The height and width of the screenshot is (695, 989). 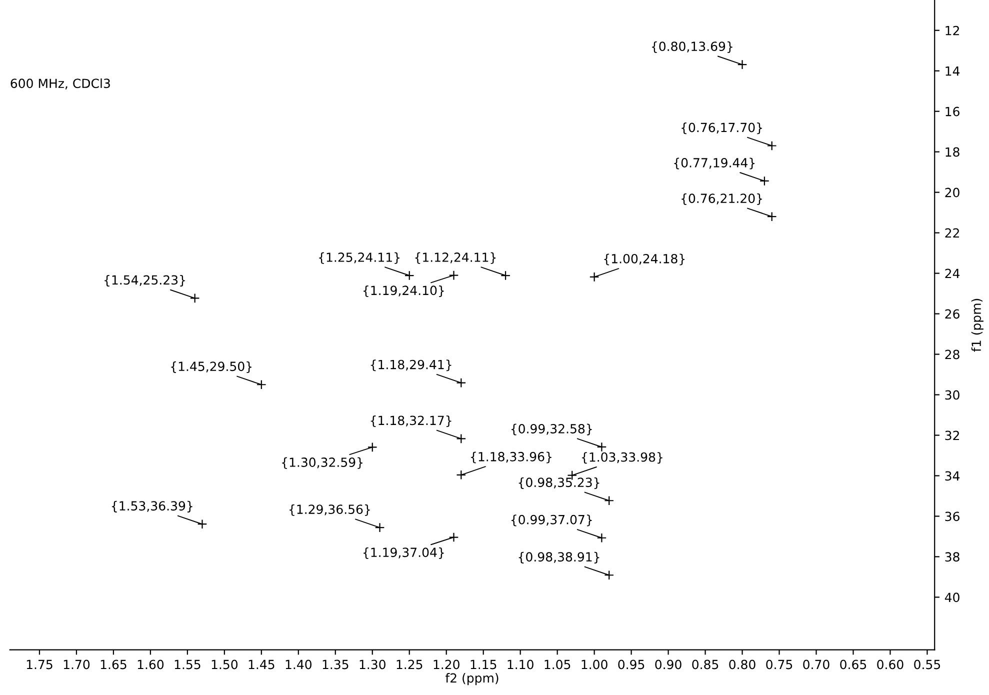 What do you see at coordinates (952, 31) in the screenshot?
I see `y-tick-label: 12` at bounding box center [952, 31].